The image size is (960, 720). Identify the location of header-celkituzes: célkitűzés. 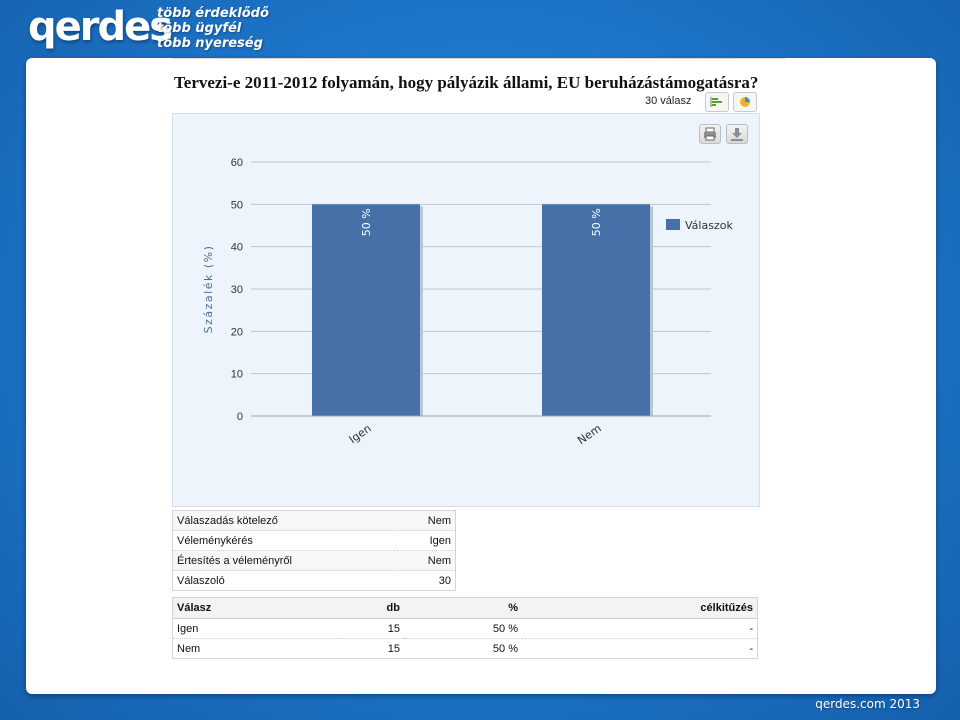
(640, 608).